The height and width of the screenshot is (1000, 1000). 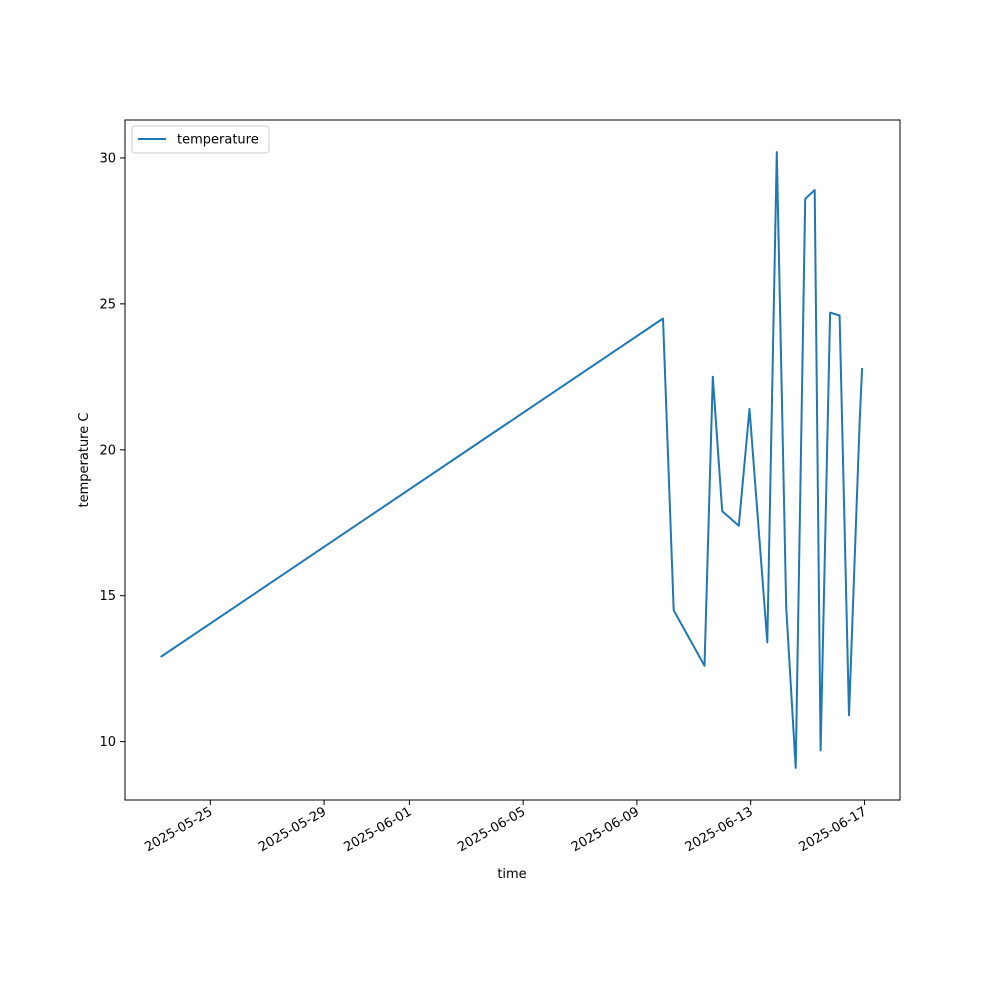 What do you see at coordinates (107, 596) in the screenshot?
I see `y-tick-label: 15` at bounding box center [107, 596].